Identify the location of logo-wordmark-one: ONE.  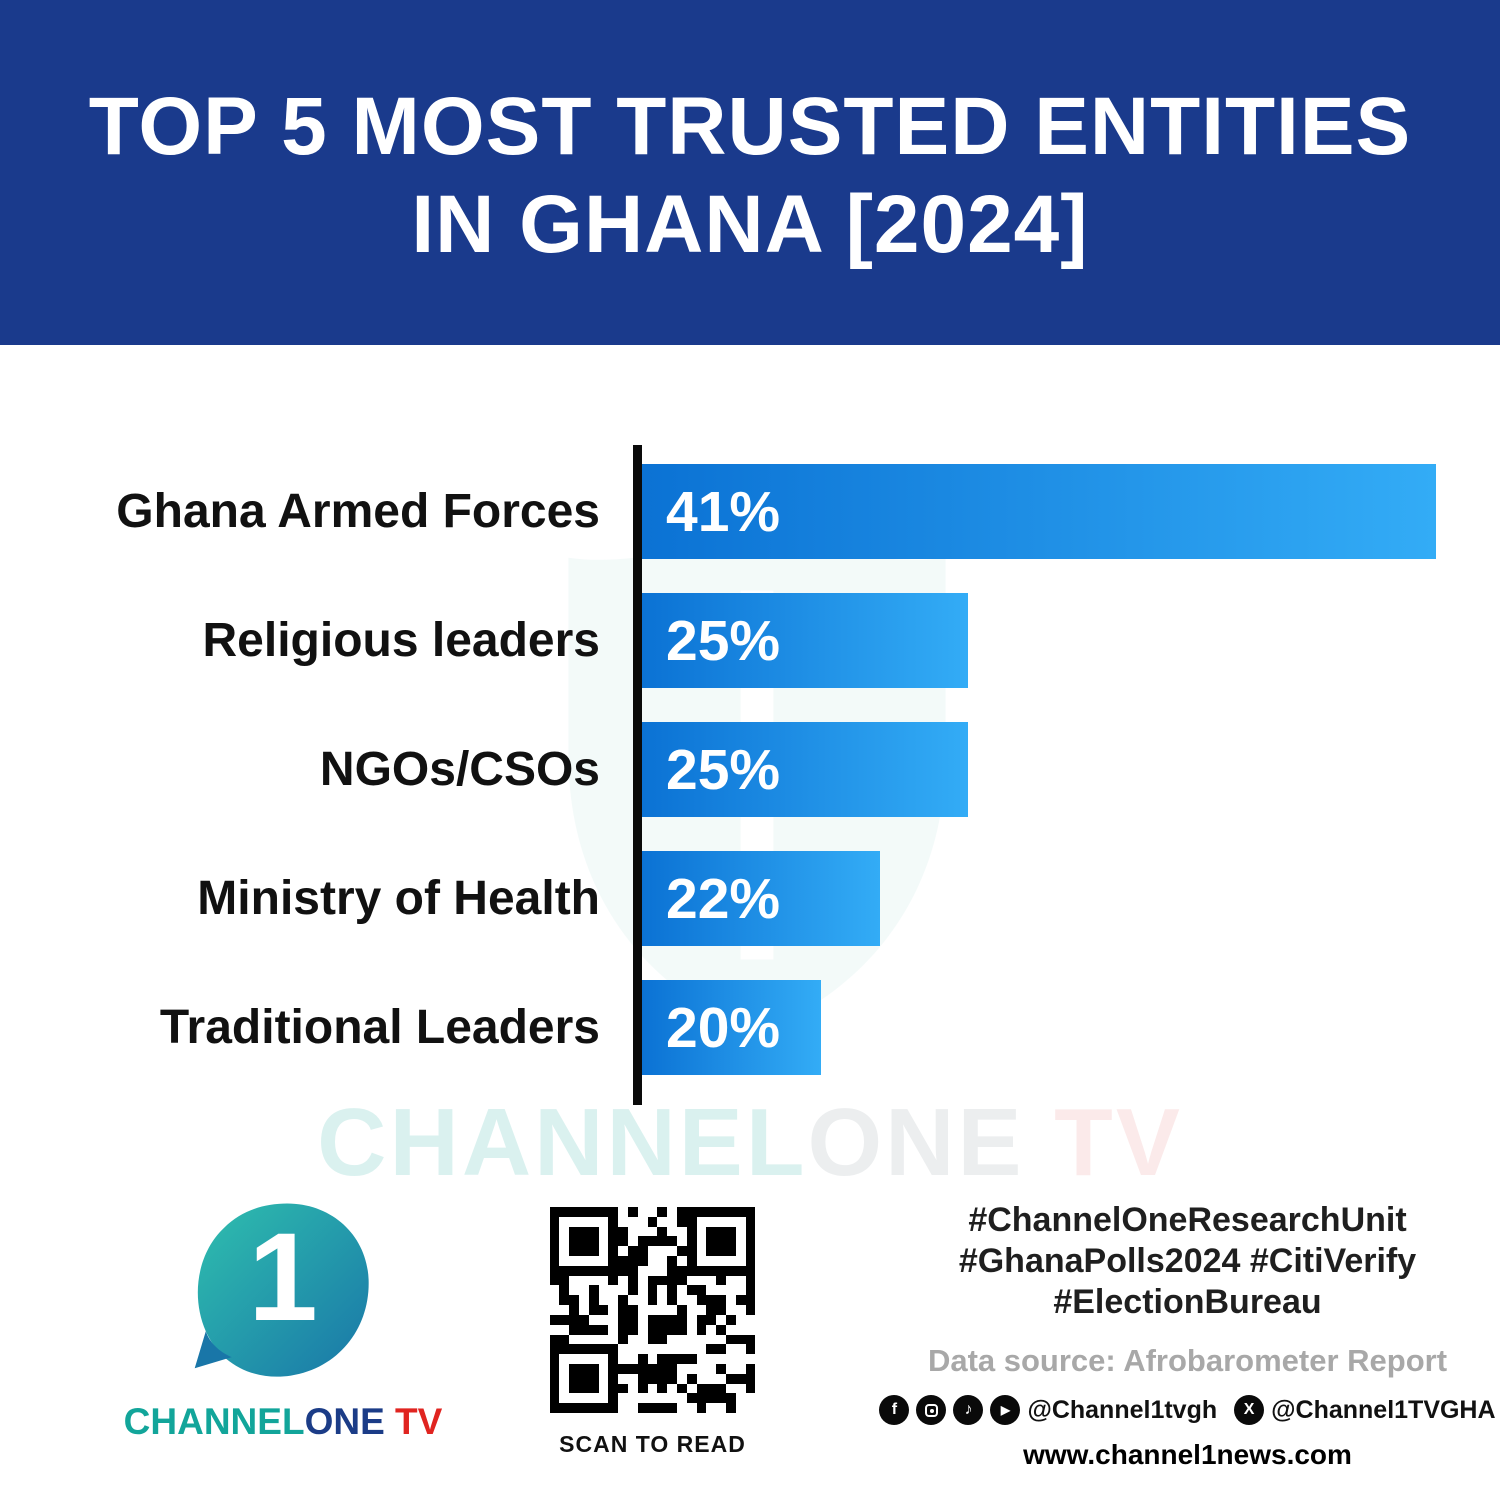
(344, 1421).